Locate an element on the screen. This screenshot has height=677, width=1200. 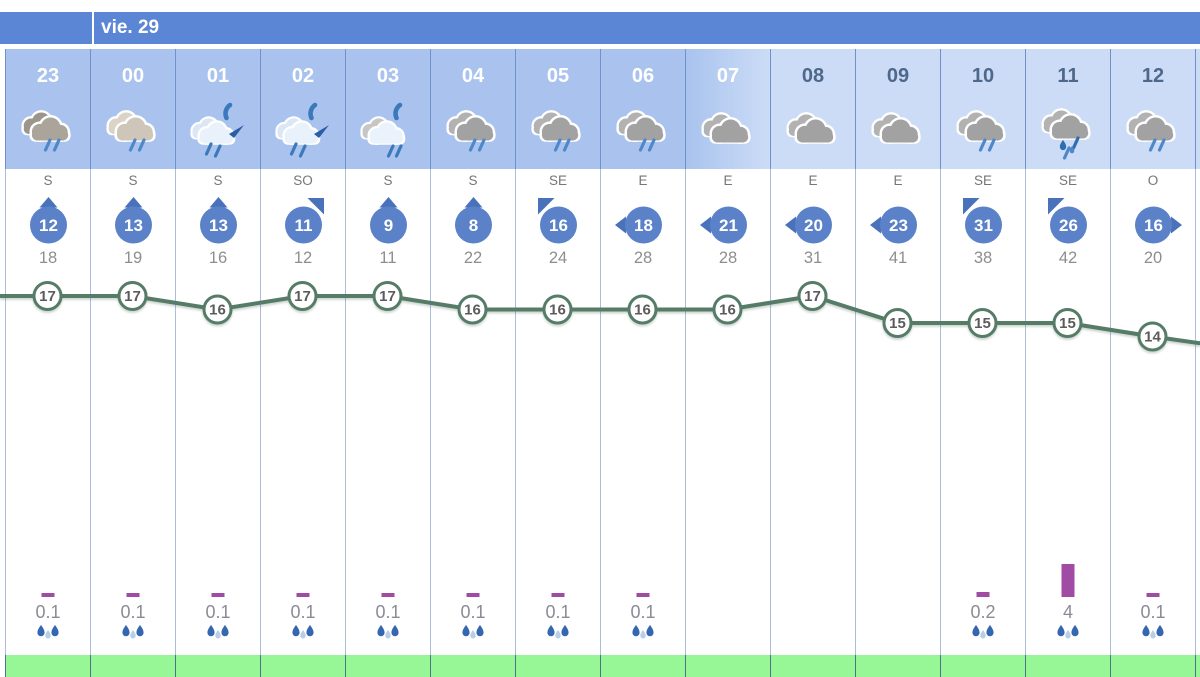
wind-arrow-icon: 11 is located at coordinates (304, 221).